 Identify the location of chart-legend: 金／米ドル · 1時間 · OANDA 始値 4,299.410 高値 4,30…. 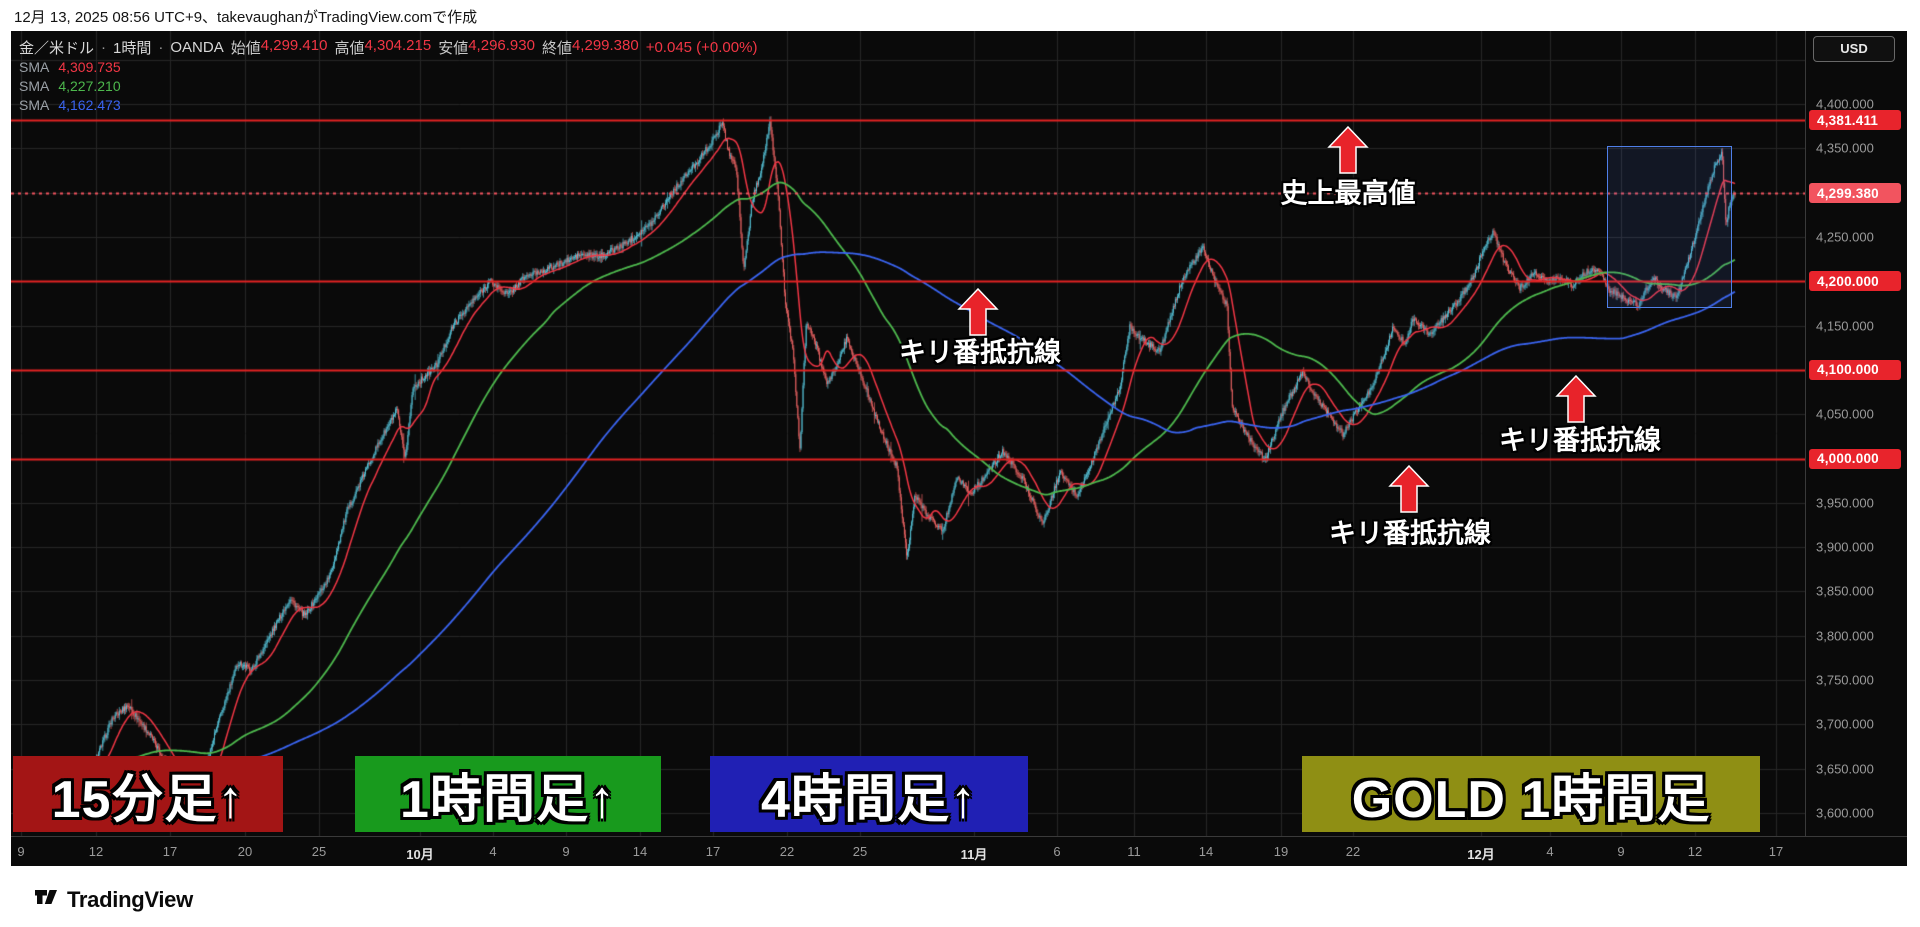
(388, 75).